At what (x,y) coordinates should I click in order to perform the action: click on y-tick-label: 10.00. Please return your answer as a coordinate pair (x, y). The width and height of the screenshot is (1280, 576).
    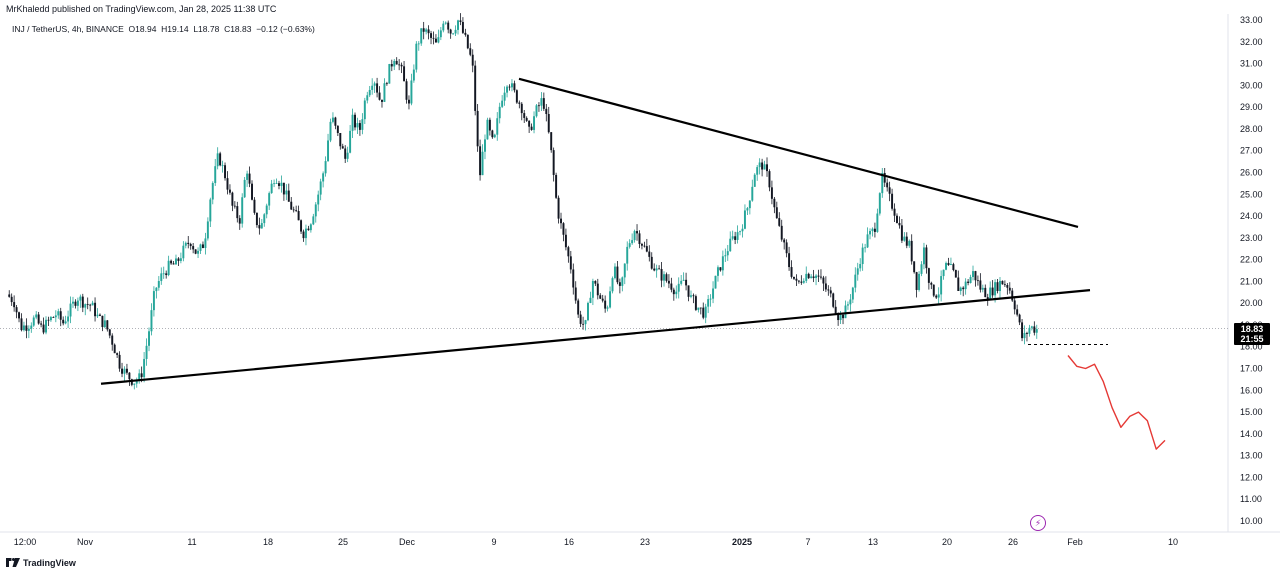
    Looking at the image, I should click on (1251, 521).